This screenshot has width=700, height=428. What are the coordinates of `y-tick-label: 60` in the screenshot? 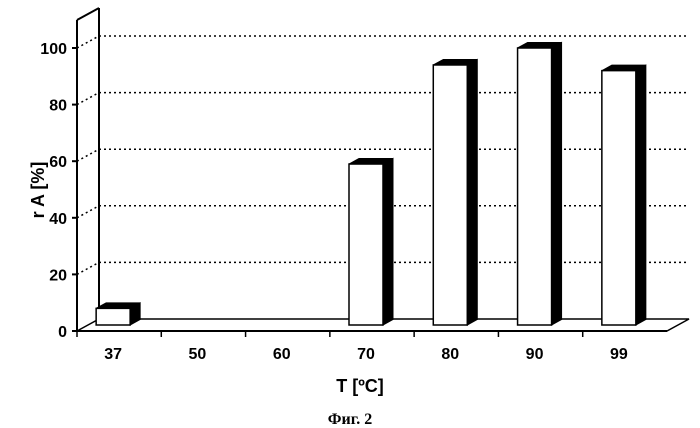 It's located at (58, 162).